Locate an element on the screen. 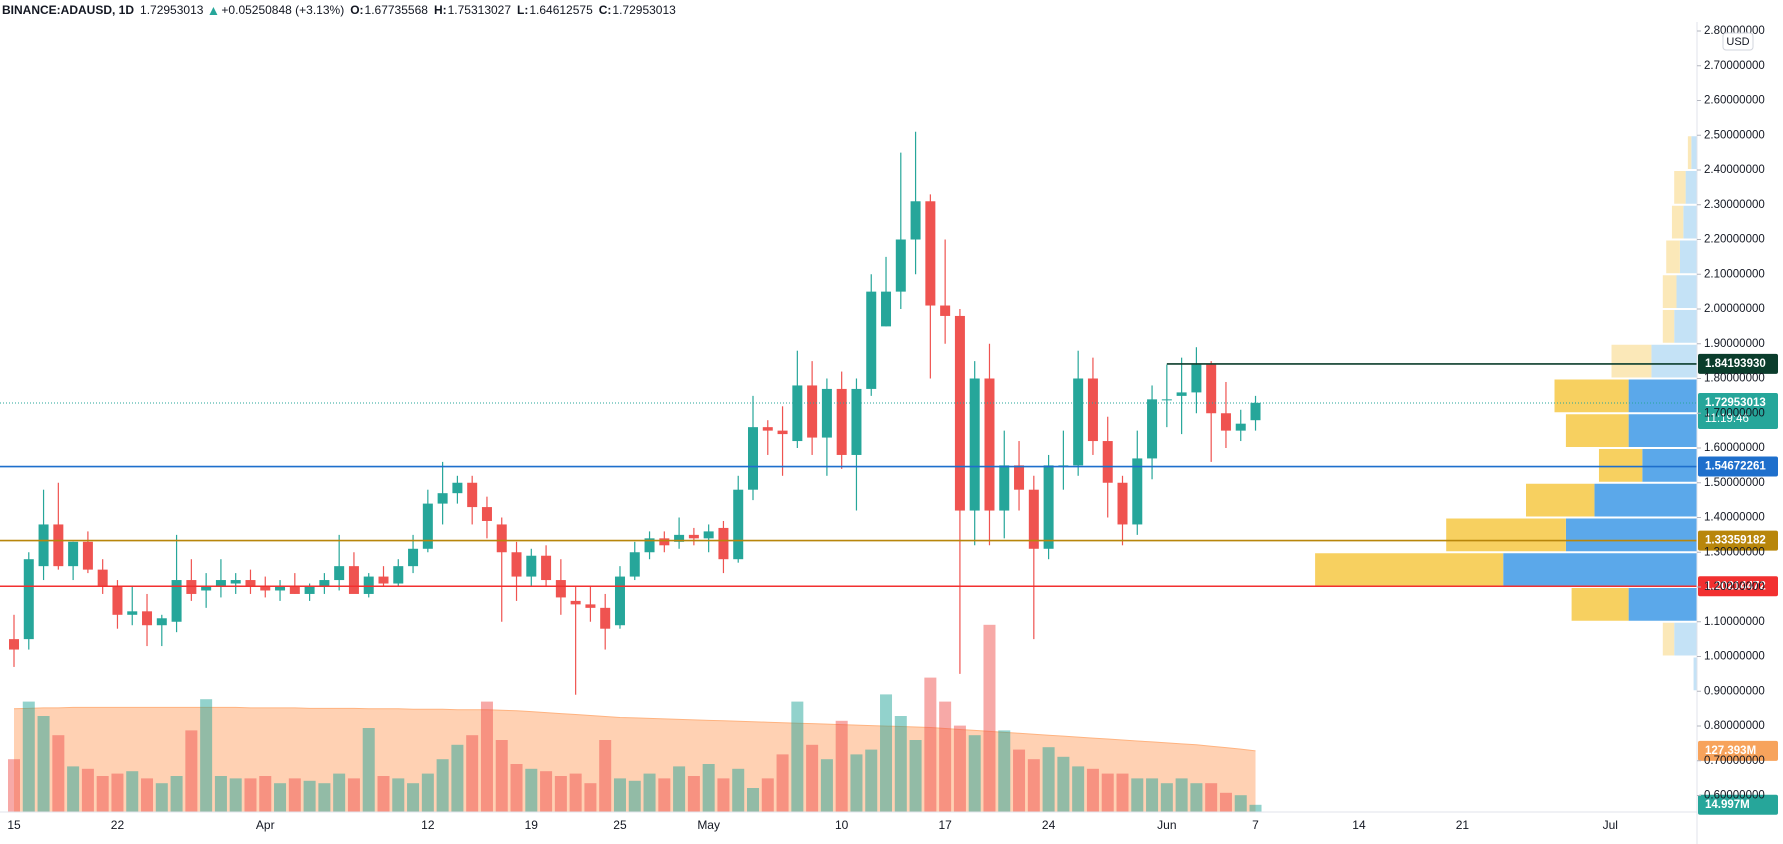  ohlc-label: O: is located at coordinates (356, 10).